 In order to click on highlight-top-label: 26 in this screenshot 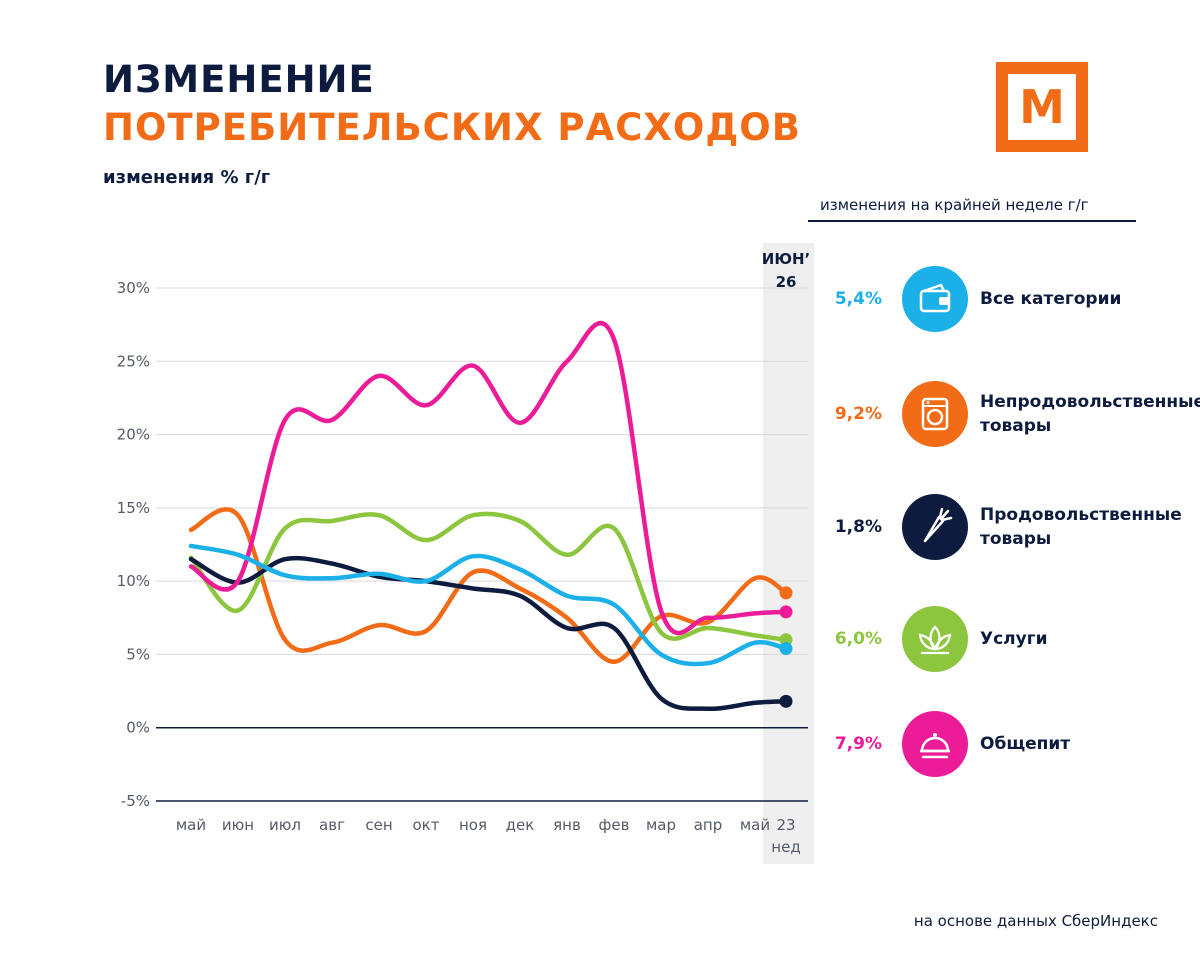, I will do `click(786, 282)`.